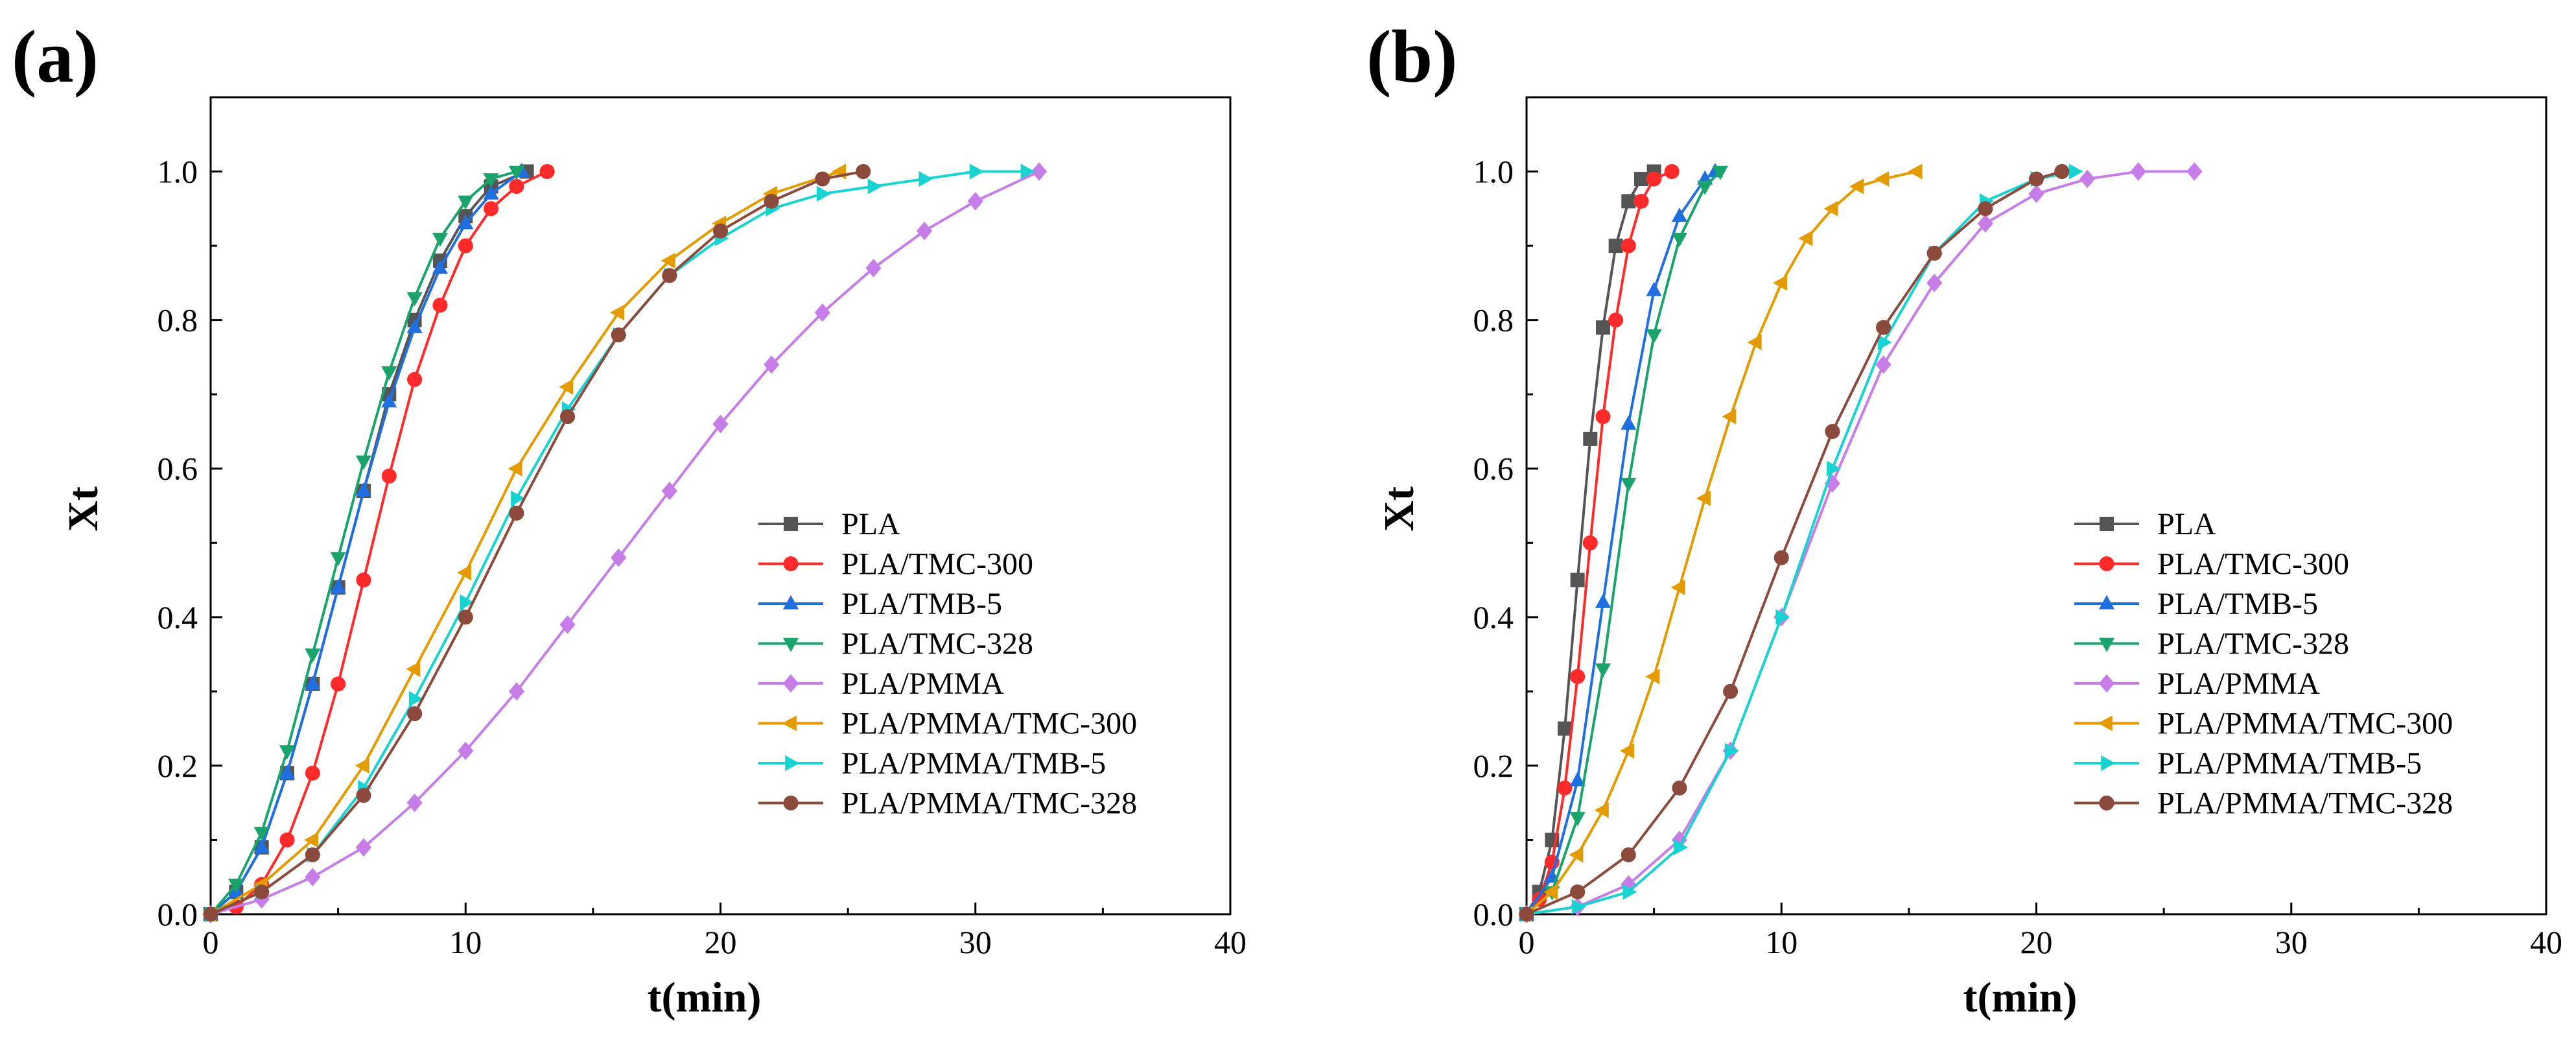 The image size is (2576, 1064). What do you see at coordinates (178, 320) in the screenshot?
I see `y-tick-label-a-4: 0.8` at bounding box center [178, 320].